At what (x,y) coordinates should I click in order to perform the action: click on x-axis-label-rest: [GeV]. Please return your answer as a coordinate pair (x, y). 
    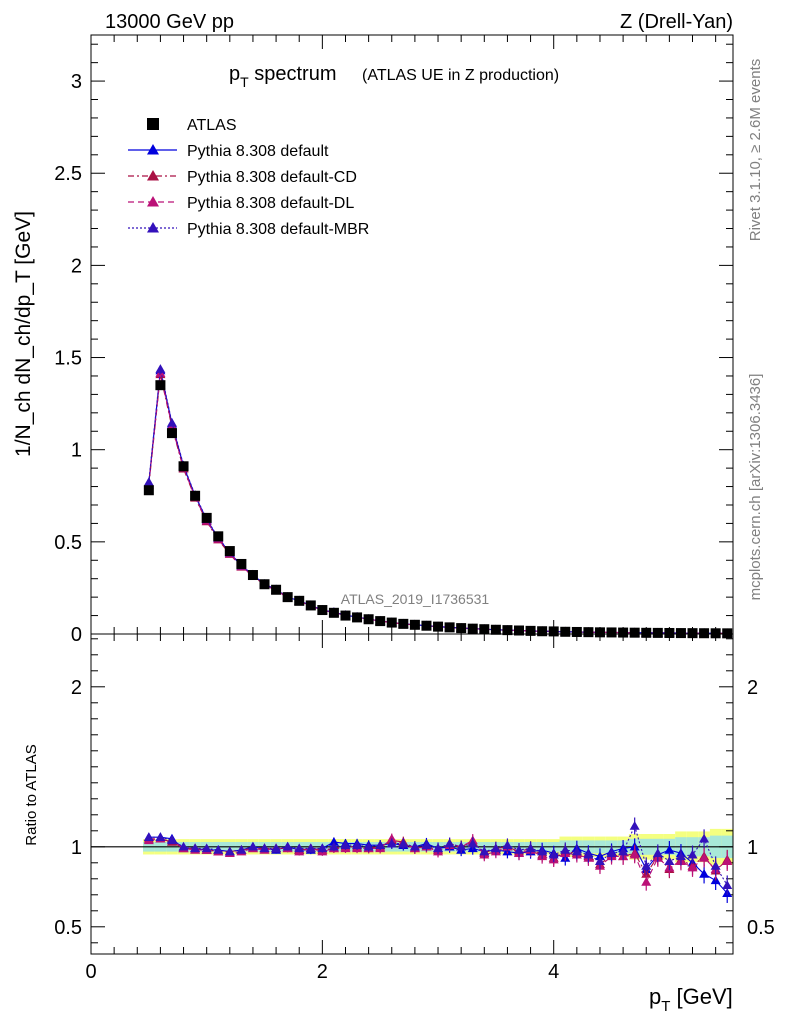
    Looking at the image, I should click on (701, 996).